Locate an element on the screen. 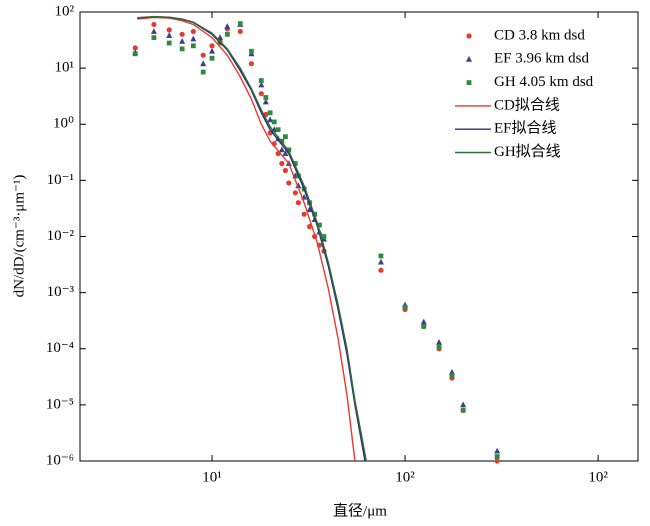 The height and width of the screenshot is (526, 650). y-tick-label: 10¹ is located at coordinates (65, 68).